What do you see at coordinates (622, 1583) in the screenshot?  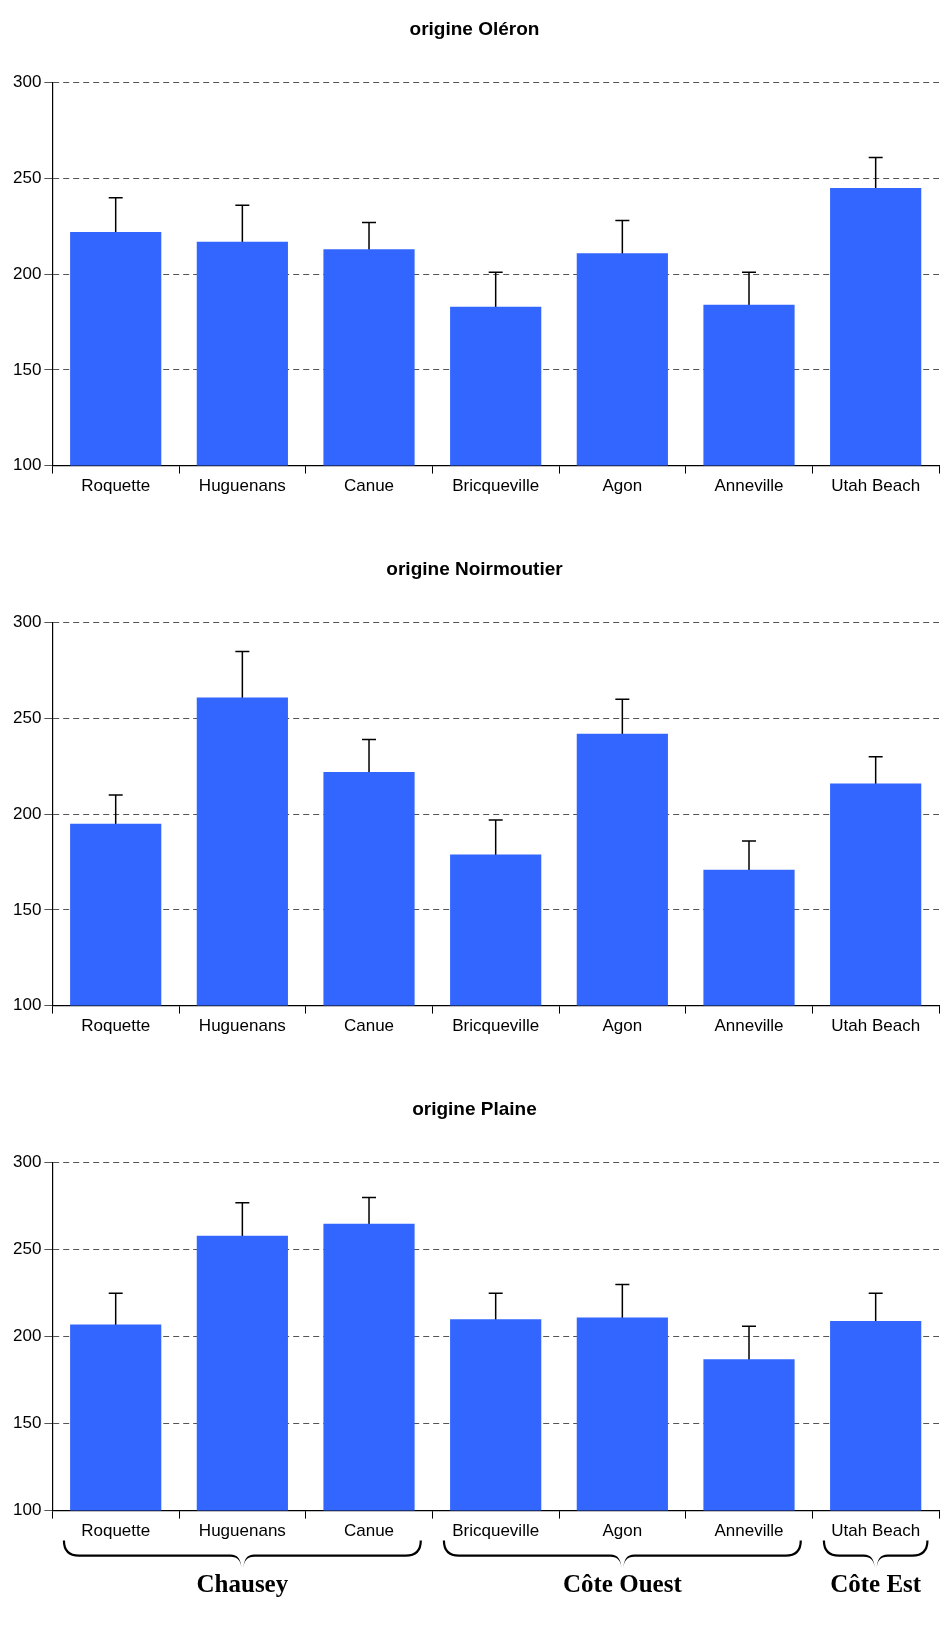 I see `text: Côte Ouest` at bounding box center [622, 1583].